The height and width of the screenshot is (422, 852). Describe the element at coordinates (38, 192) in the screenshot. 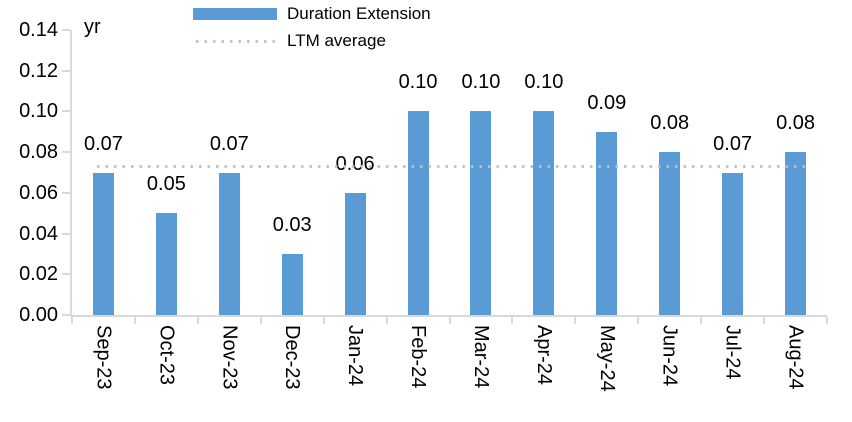

I see `y-axis-tick-label: 0.06` at that location.